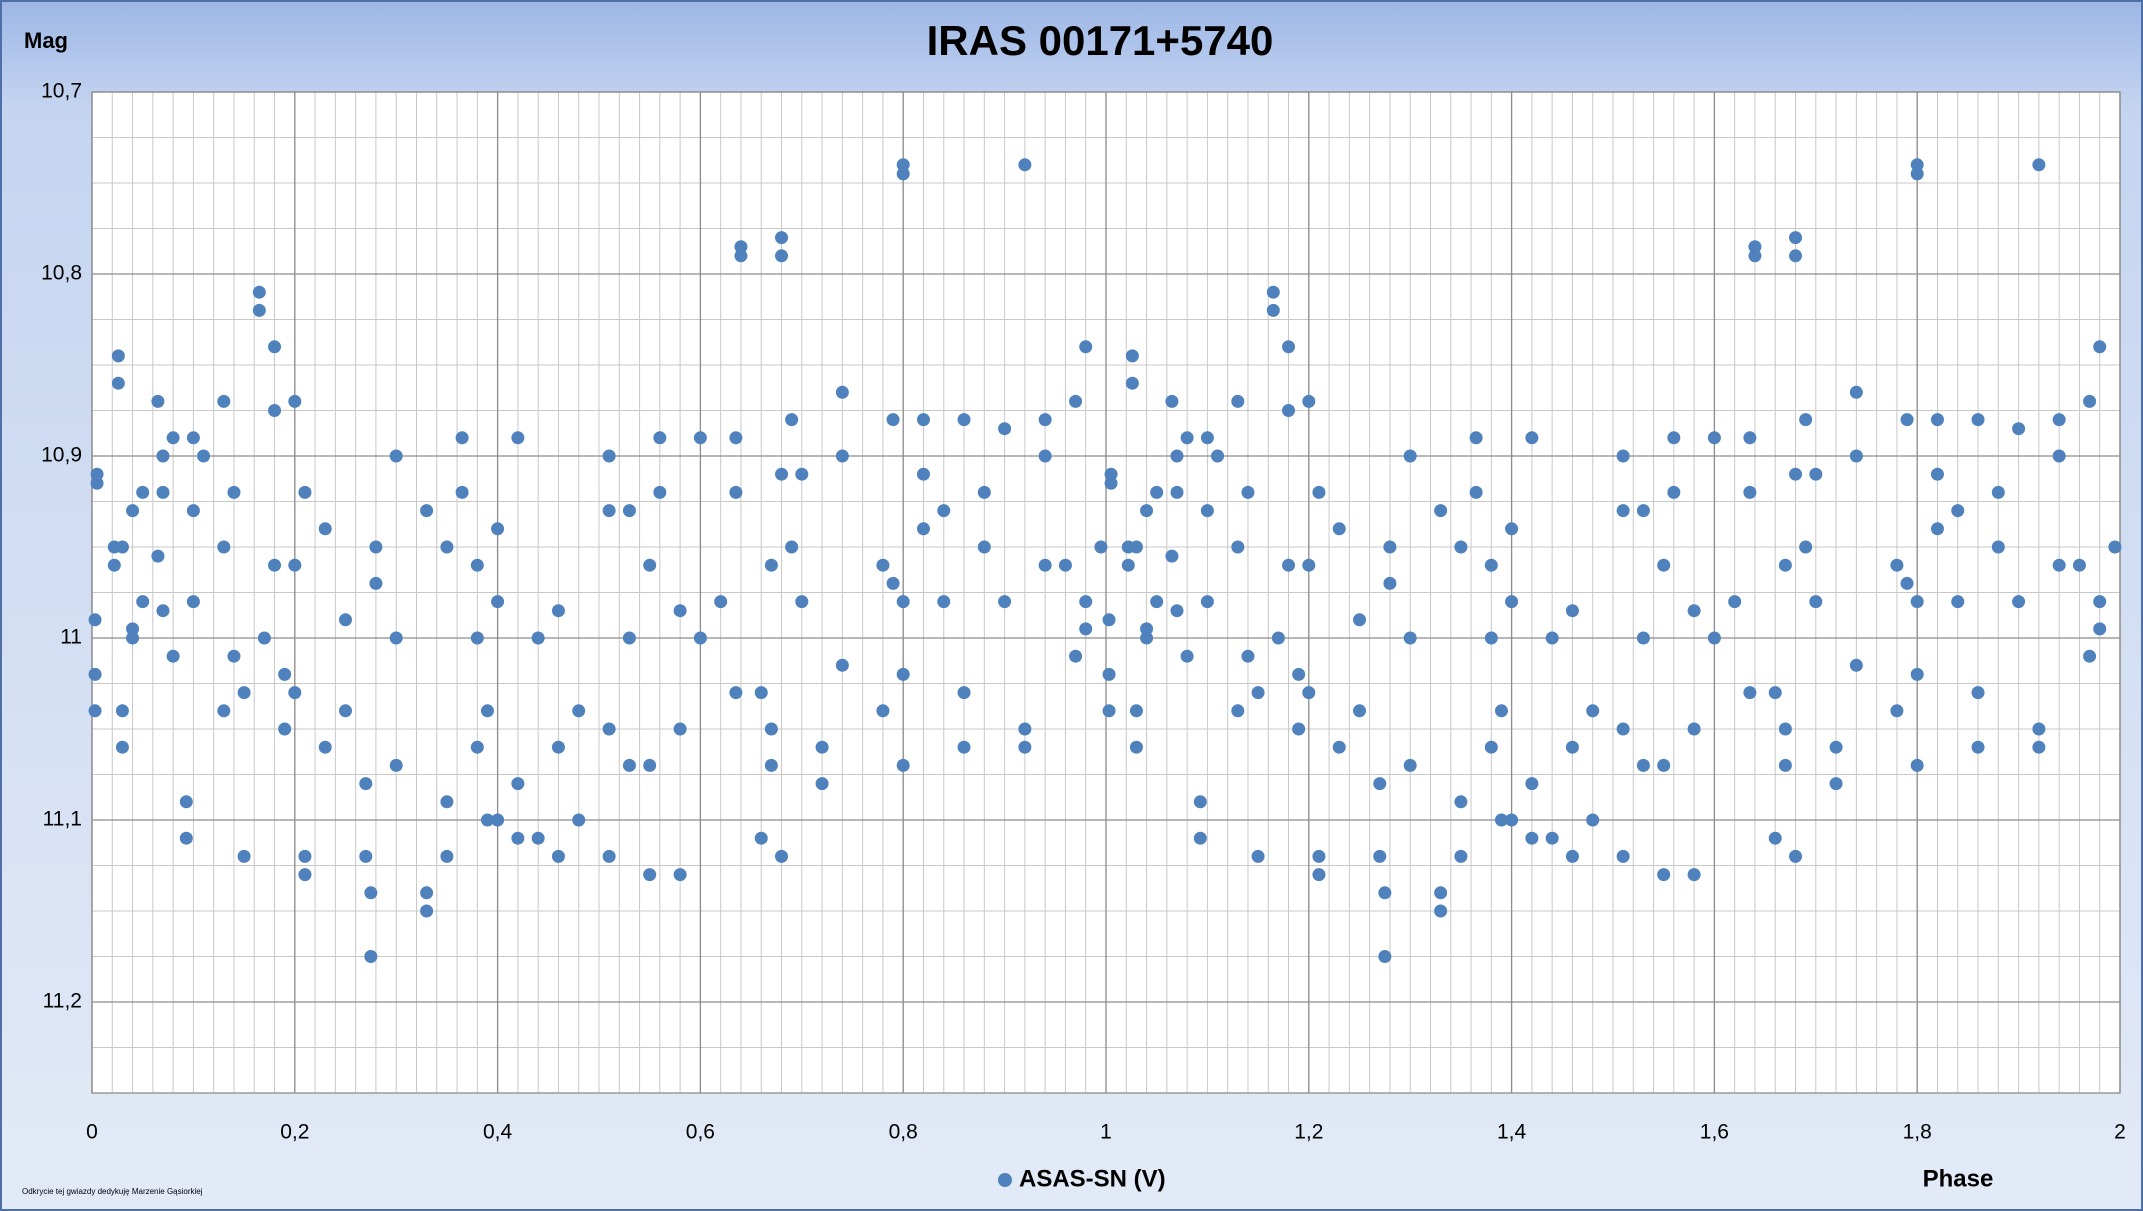 This screenshot has height=1211, width=2143. What do you see at coordinates (1100, 40) in the screenshot?
I see `chart-title: IRAS 00171+5740` at bounding box center [1100, 40].